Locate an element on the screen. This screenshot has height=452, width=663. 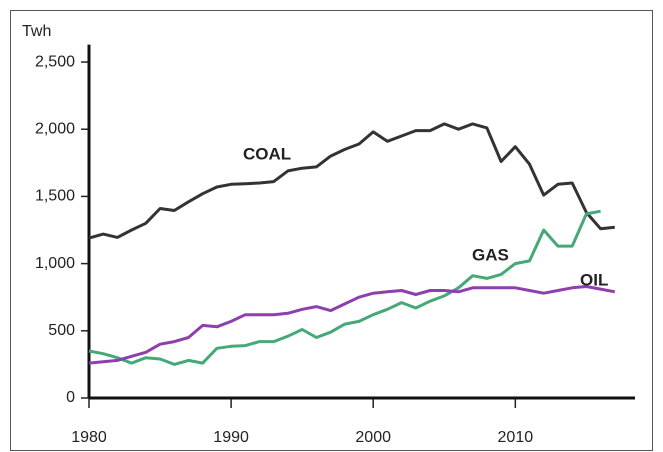
y-tick-label: 1,500 is located at coordinates (55, 196).